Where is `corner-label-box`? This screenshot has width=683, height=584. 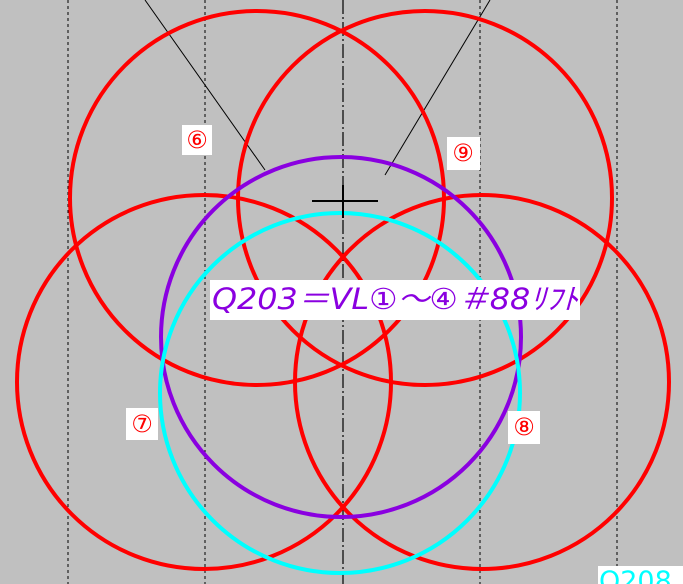 corner-label-box is located at coordinates (640, 575).